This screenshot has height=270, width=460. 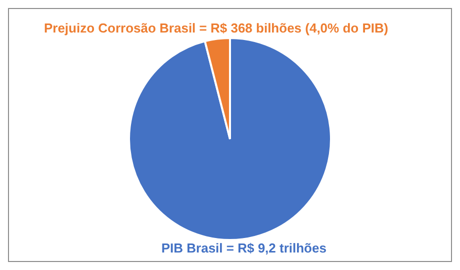 What do you see at coordinates (216, 28) in the screenshot?
I see `slice-label: Prejuizo Corrosão Brasil = R$ 368 bilhões (4,0% do PIB)` at bounding box center [216, 28].